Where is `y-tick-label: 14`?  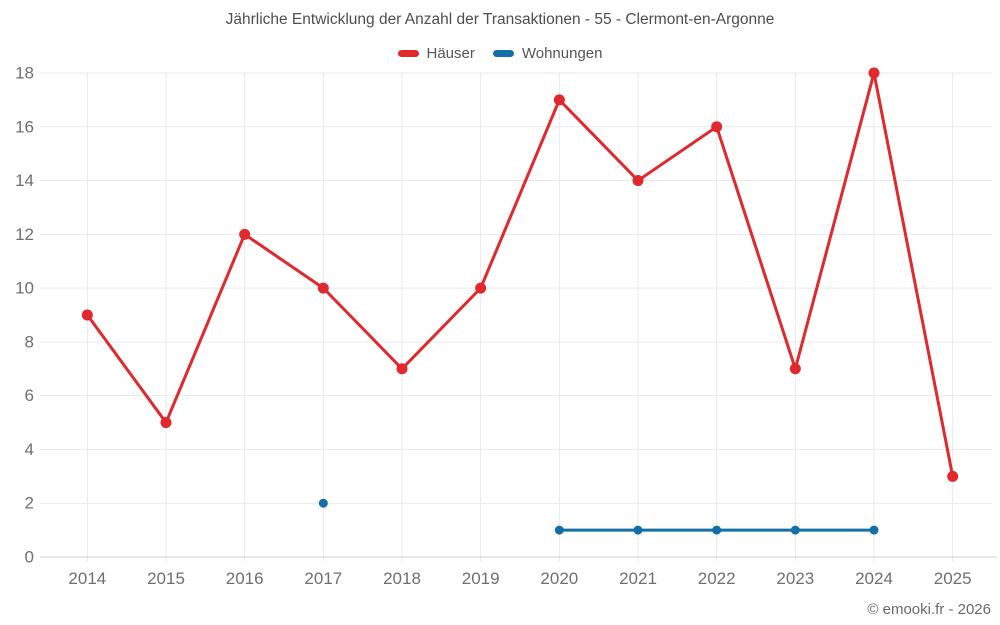
y-tick-label: 14 is located at coordinates (24, 180).